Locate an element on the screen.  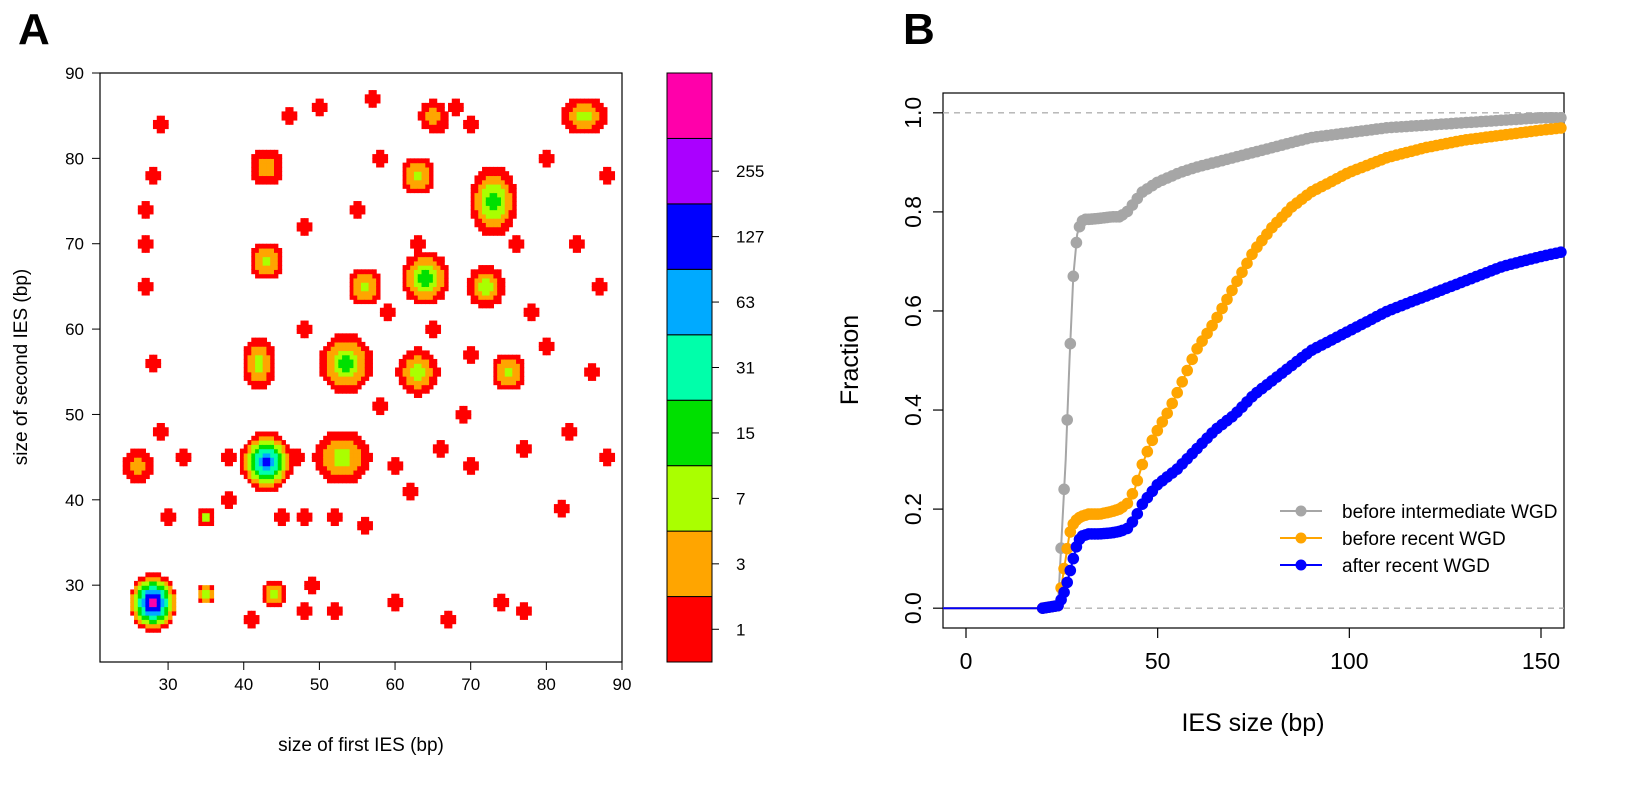
ecdf-y-axis-label: Fraction is located at coordinates (850, 360).